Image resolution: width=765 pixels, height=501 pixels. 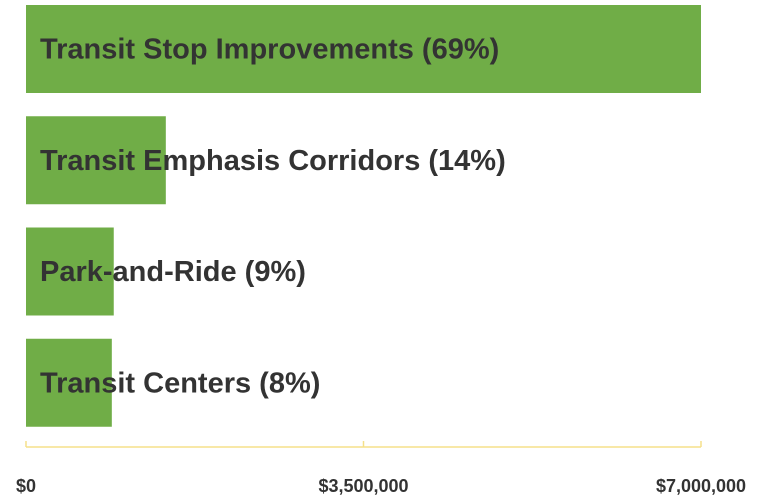 What do you see at coordinates (269, 50) in the screenshot?
I see `category-label: Transit Stop Improvements (69%)` at bounding box center [269, 50].